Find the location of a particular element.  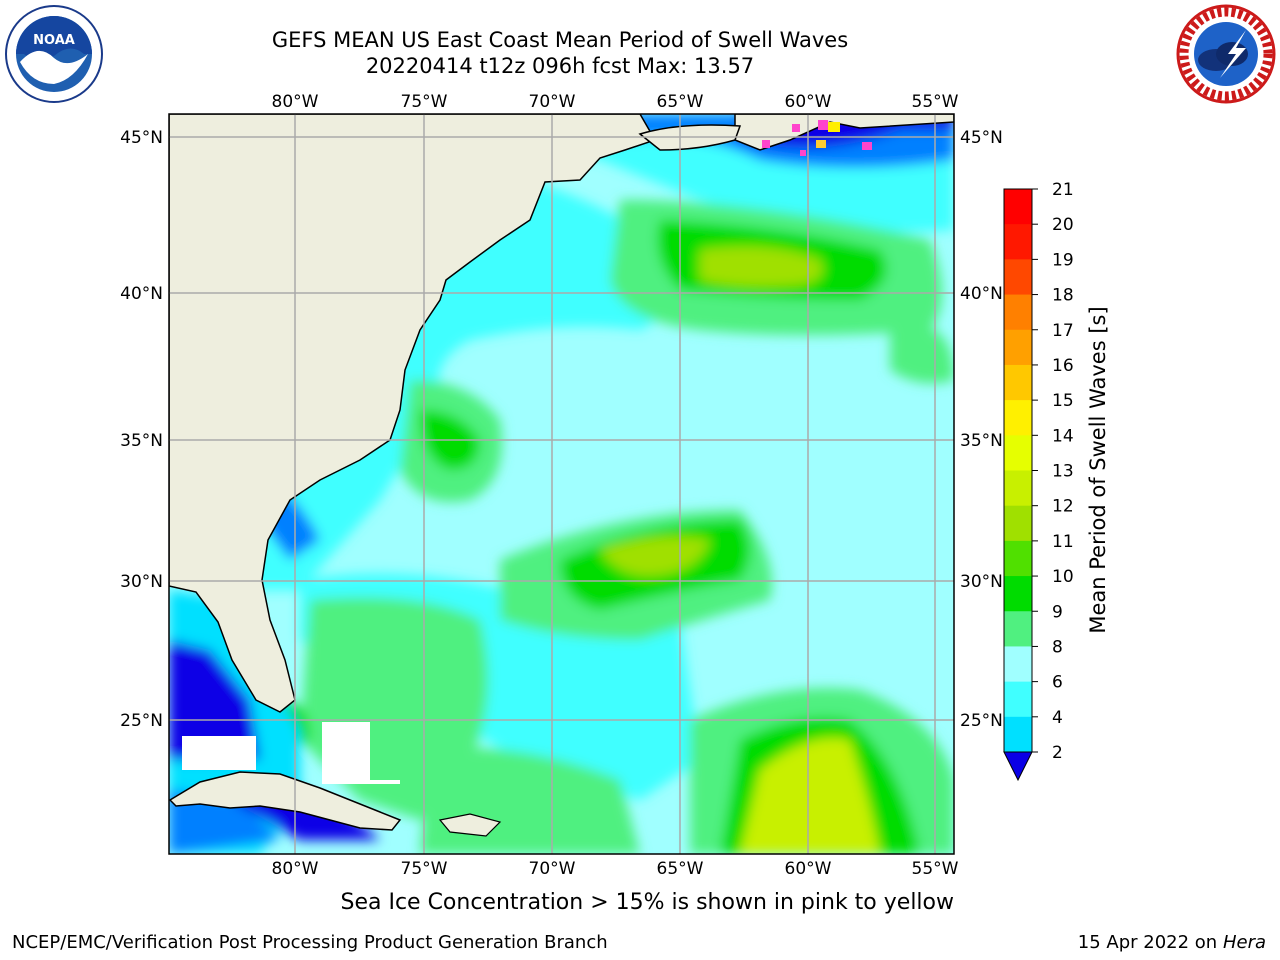

field-2-4s-gulf is located at coordinates (214, 700).